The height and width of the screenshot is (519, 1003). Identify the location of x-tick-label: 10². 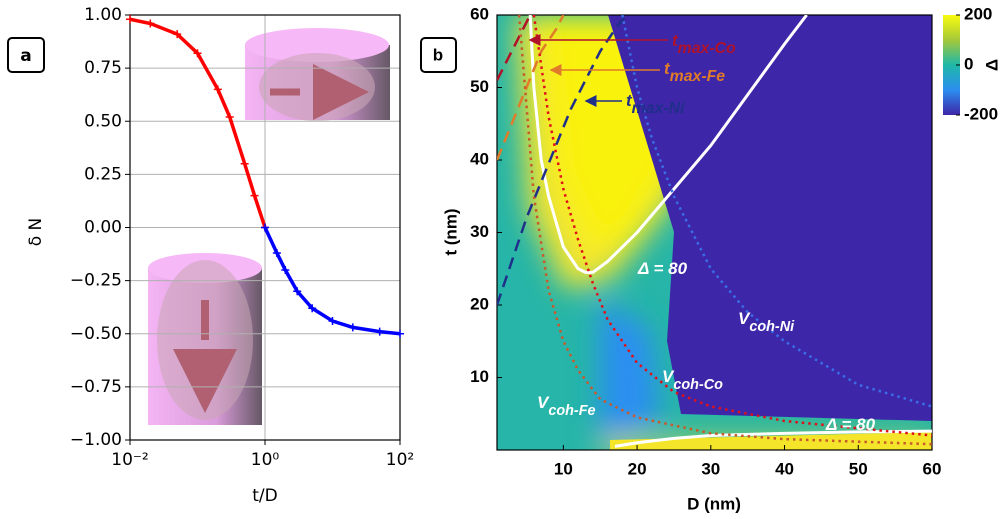
(400, 460).